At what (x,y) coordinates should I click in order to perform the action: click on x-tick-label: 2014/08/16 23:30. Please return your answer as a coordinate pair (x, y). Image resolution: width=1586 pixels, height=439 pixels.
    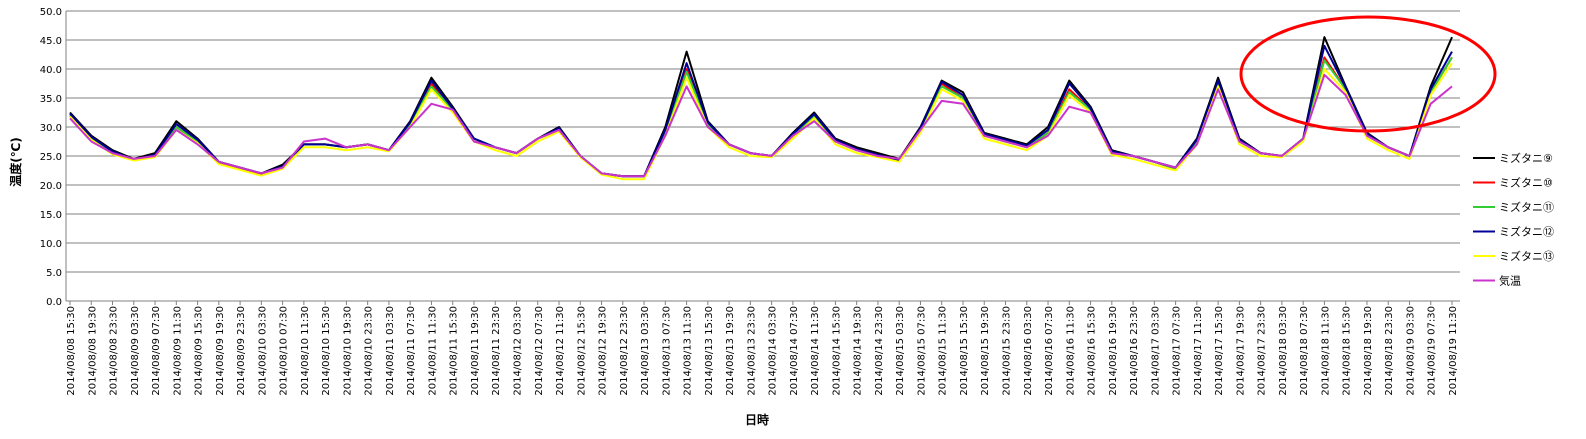
    Looking at the image, I should click on (1134, 351).